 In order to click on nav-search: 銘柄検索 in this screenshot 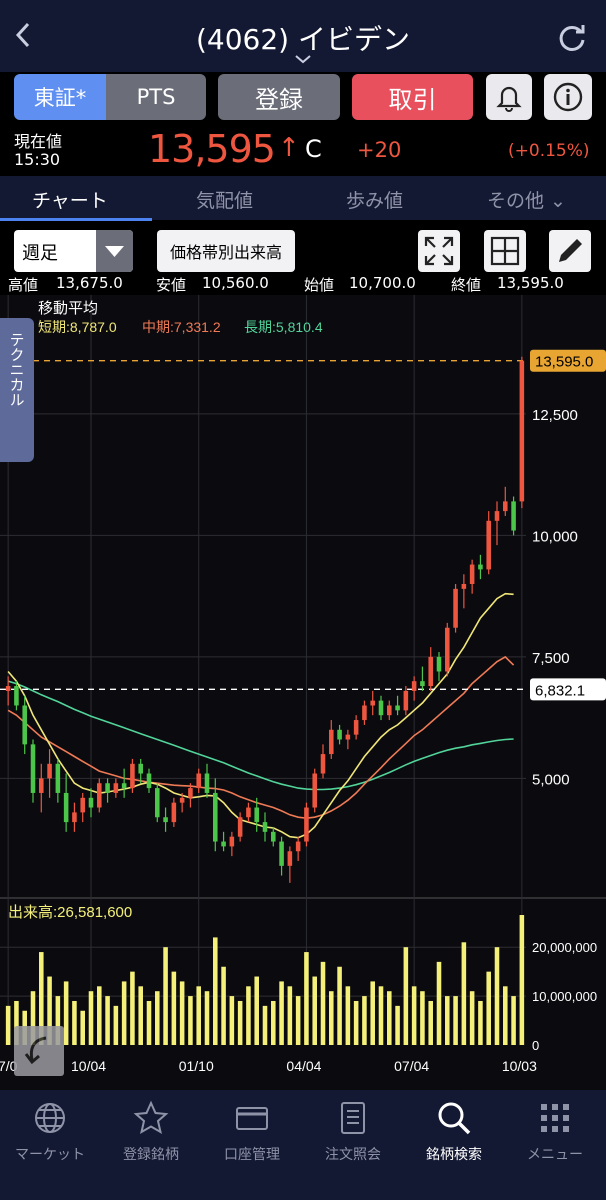, I will do `click(454, 1132)`.